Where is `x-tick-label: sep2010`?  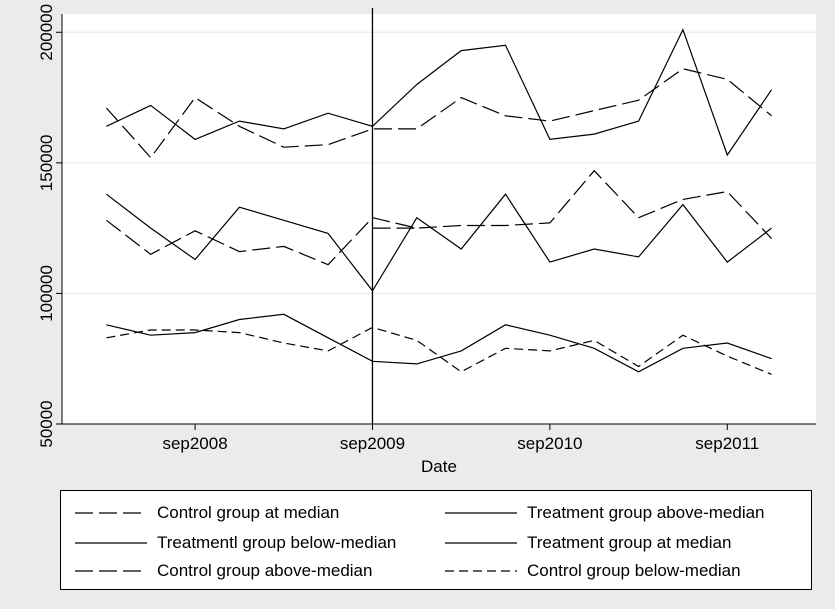
x-tick-label: sep2010 is located at coordinates (549, 443).